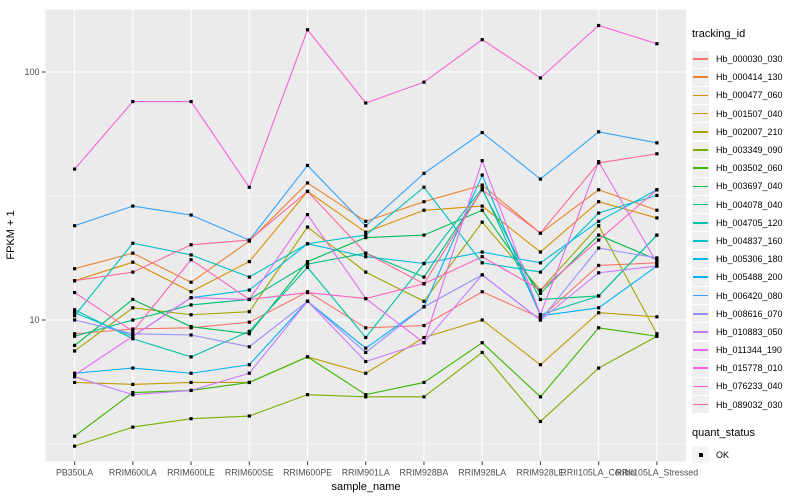 The image size is (800, 500). Describe the element at coordinates (745, 59) in the screenshot. I see `legend-item: Hb_000030_030` at that location.